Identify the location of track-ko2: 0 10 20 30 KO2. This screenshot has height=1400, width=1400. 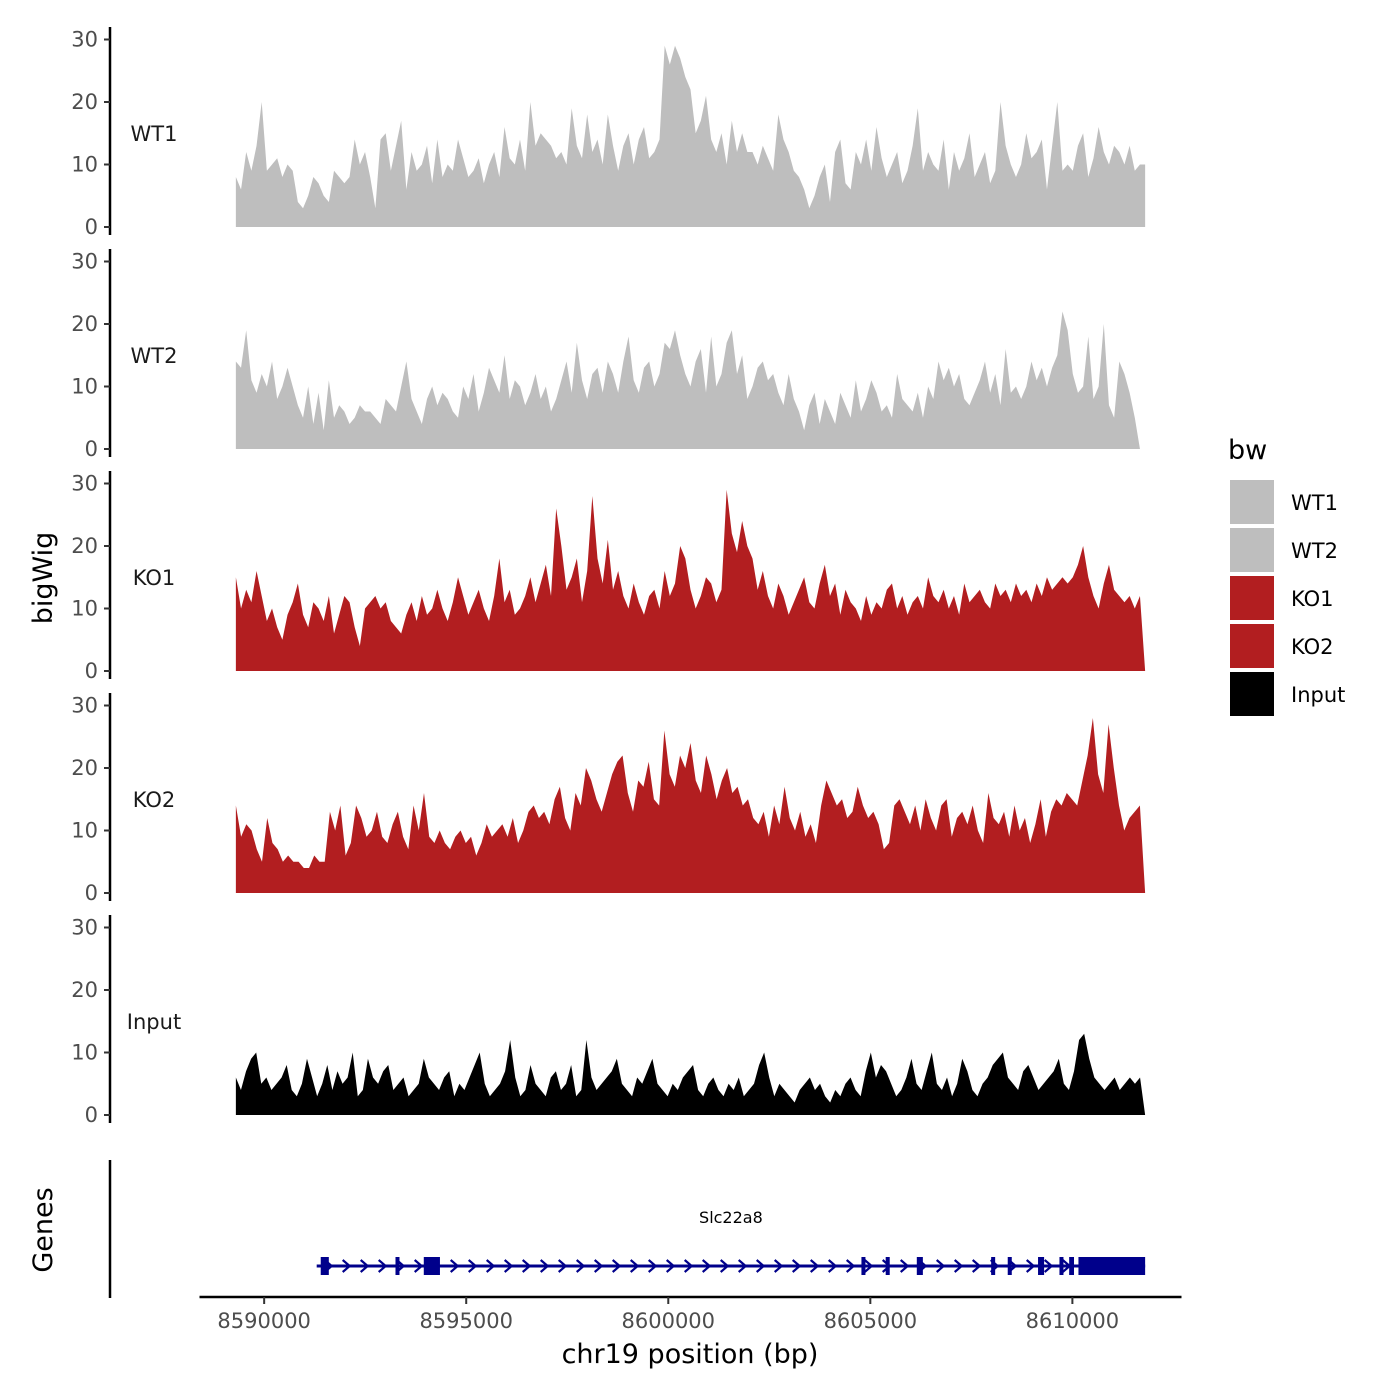
(608, 799).